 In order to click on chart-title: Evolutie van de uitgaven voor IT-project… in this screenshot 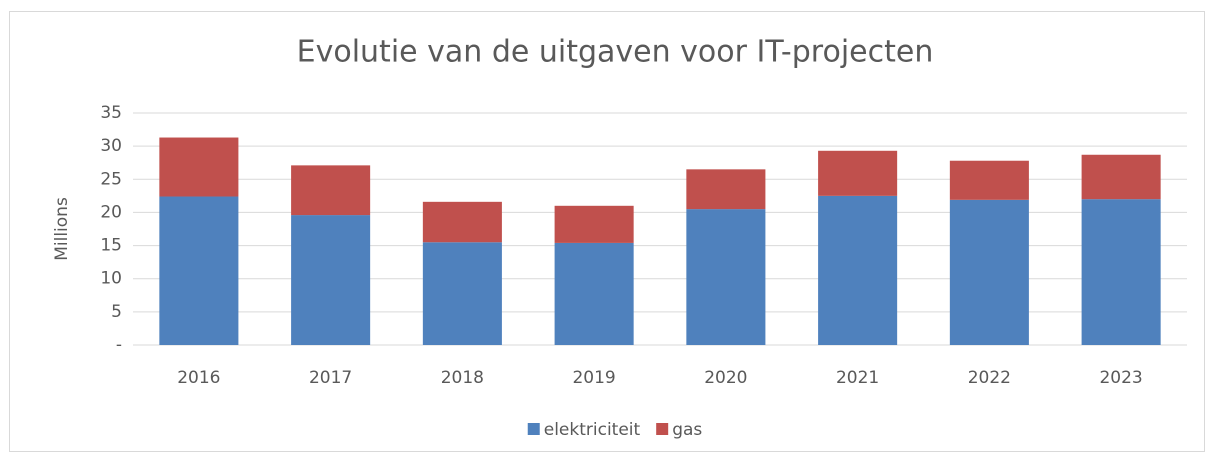, I will do `click(615, 52)`.